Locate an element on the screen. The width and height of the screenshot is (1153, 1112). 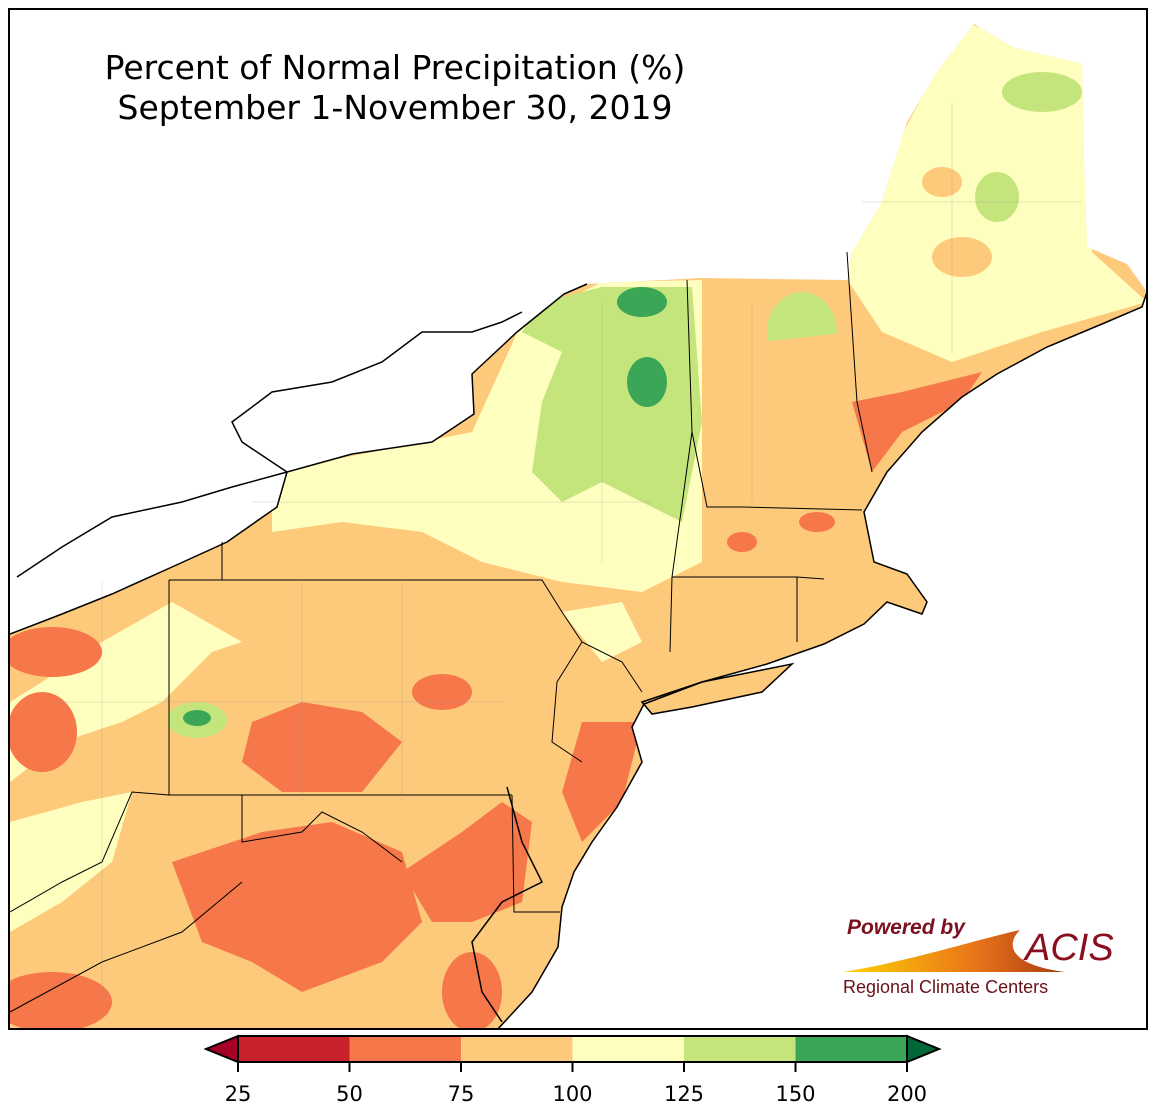
colorbar-outline is located at coordinates (572, 1049).